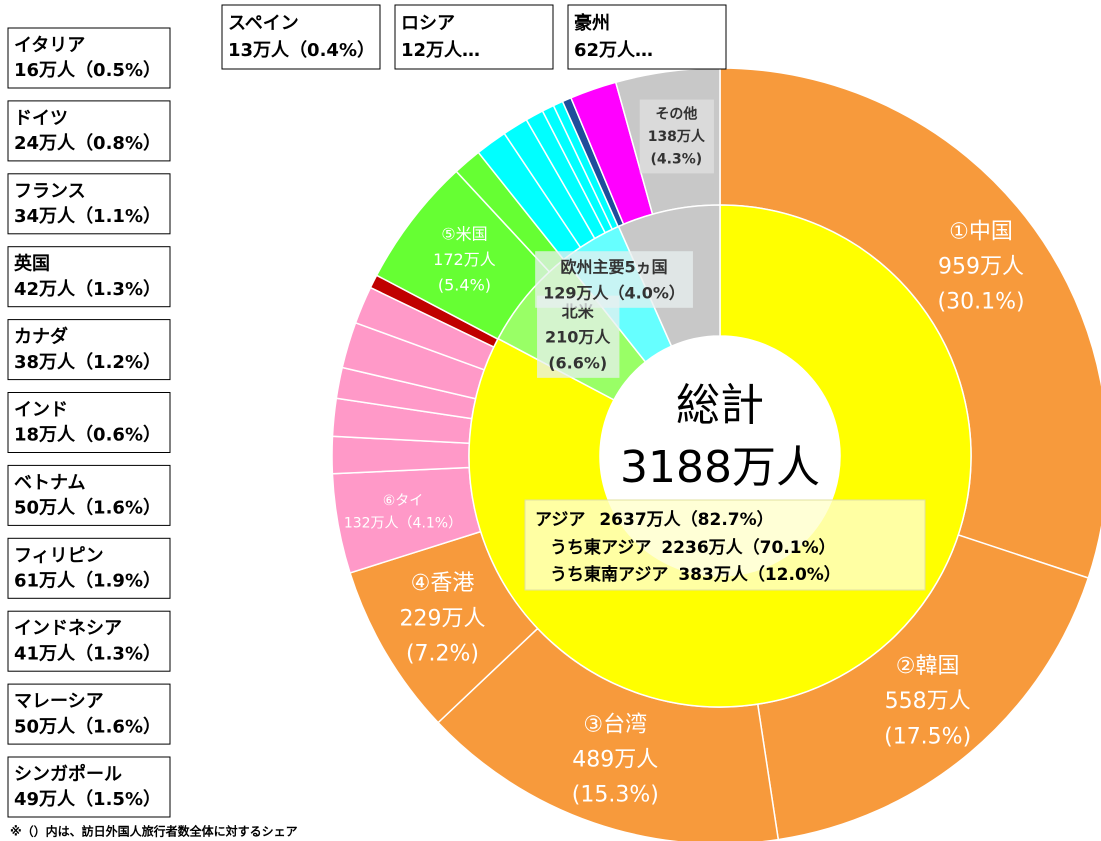  Describe the element at coordinates (794, 574) in the screenshot. I see `annotation-part: （12.0%）` at that location.